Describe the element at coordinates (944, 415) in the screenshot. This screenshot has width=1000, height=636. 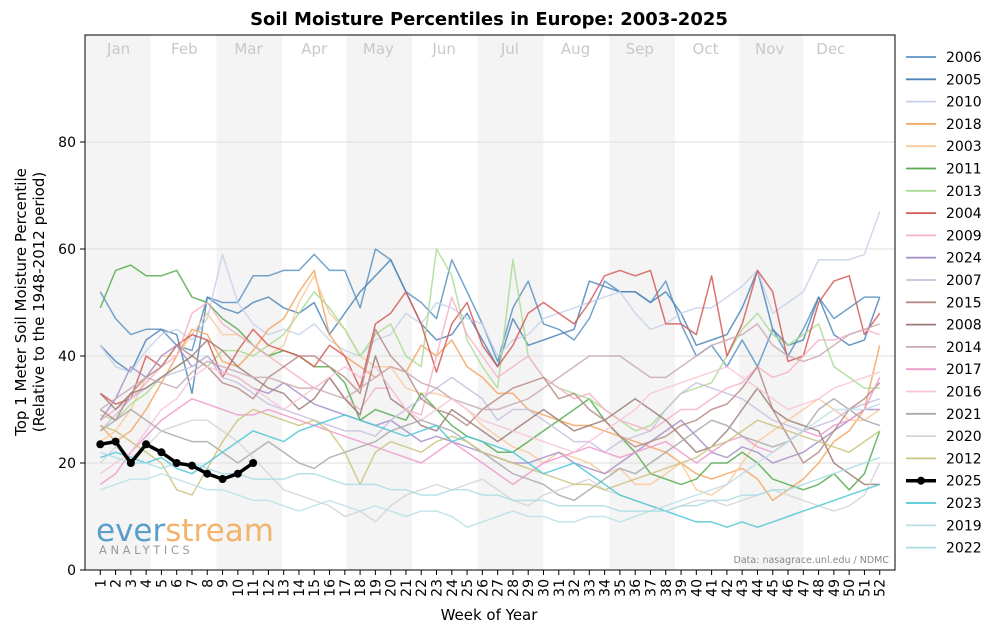
I see `legend-item-2021: 2021` at that location.